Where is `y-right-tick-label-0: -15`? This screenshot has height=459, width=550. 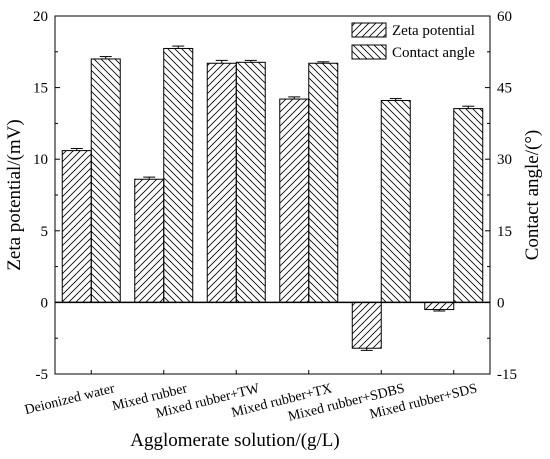 y-right-tick-label-0: -15 is located at coordinates (507, 375).